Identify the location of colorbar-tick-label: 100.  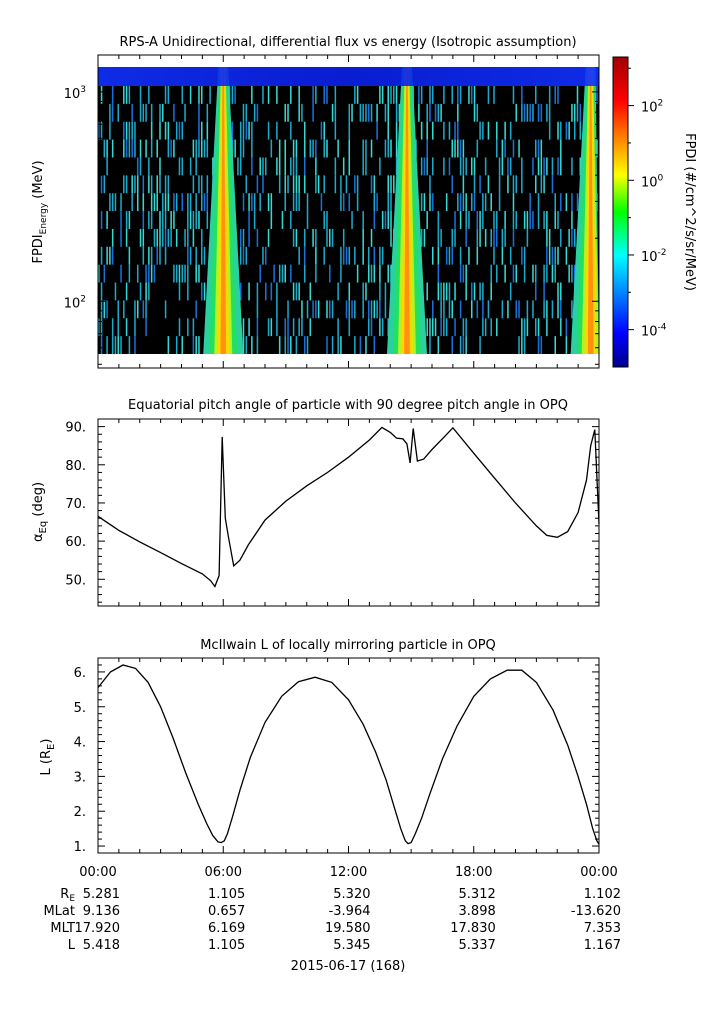
(652, 181).